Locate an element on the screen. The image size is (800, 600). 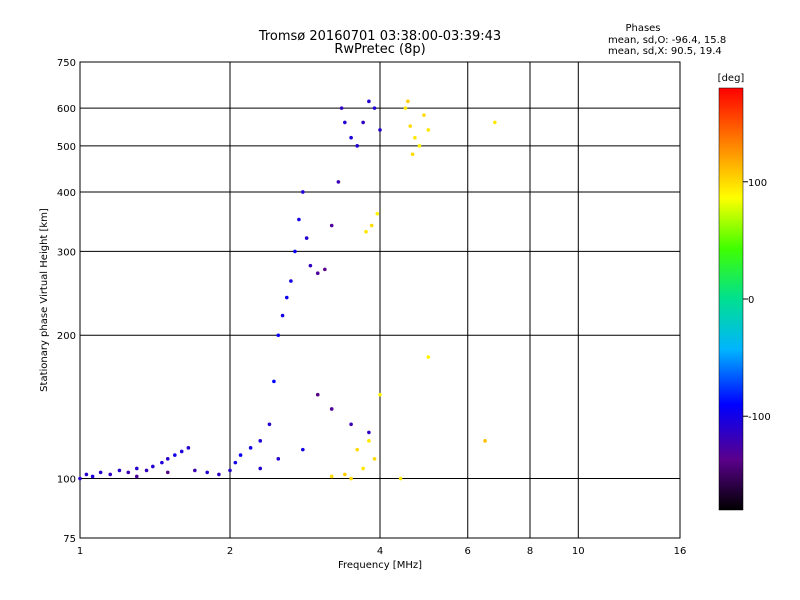
chart-subtitle: RwPretec (8p) is located at coordinates (379, 49).